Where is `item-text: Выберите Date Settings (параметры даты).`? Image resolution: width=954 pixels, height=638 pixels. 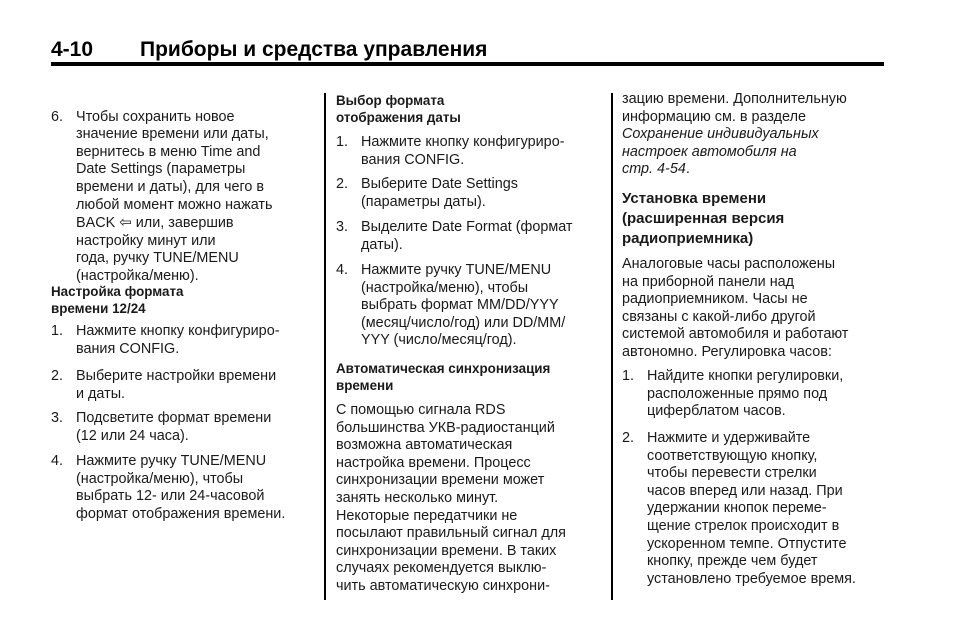
item-text: Выберите Date Settings (параметры даты). is located at coordinates (439, 193).